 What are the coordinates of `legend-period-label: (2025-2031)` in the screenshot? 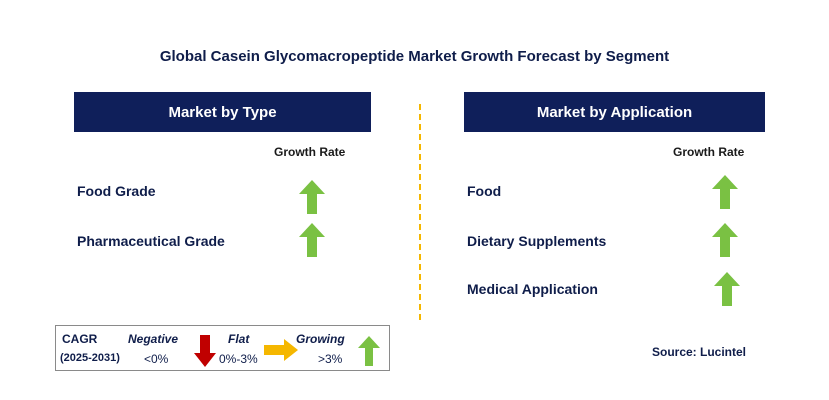 It's located at (90, 358).